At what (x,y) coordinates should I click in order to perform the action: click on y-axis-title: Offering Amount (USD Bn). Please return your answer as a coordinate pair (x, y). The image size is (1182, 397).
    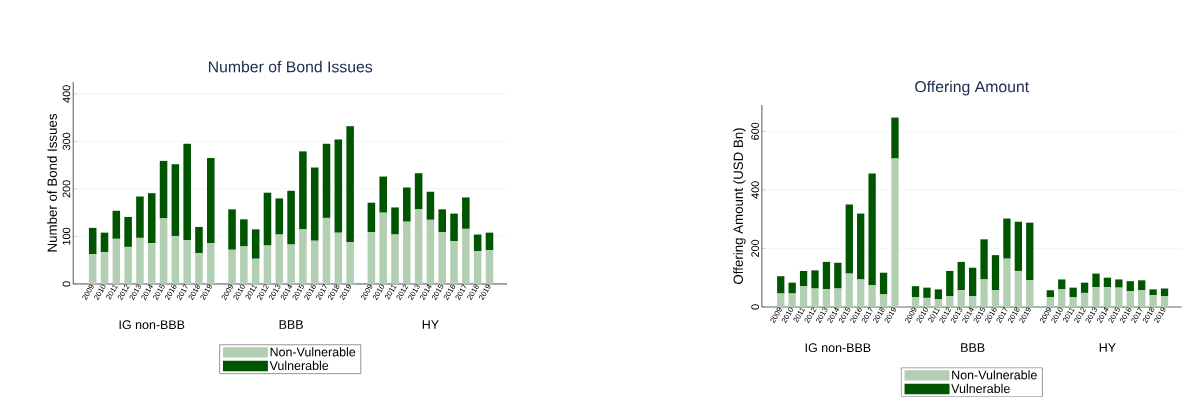
    Looking at the image, I should click on (739, 206).